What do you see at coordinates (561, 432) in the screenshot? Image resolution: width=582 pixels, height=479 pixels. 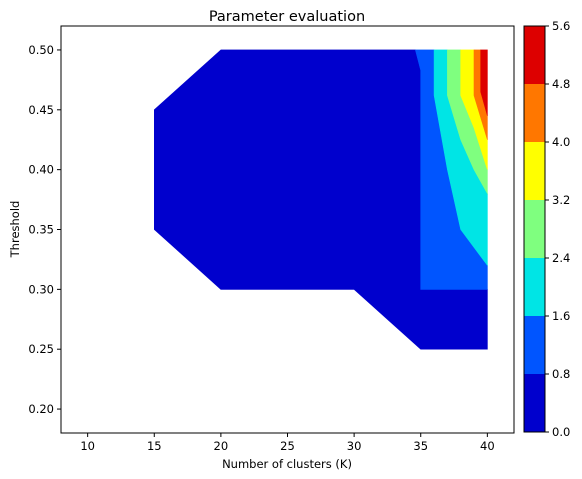 I see `colorbar-tick-label: 0.0` at bounding box center [561, 432].